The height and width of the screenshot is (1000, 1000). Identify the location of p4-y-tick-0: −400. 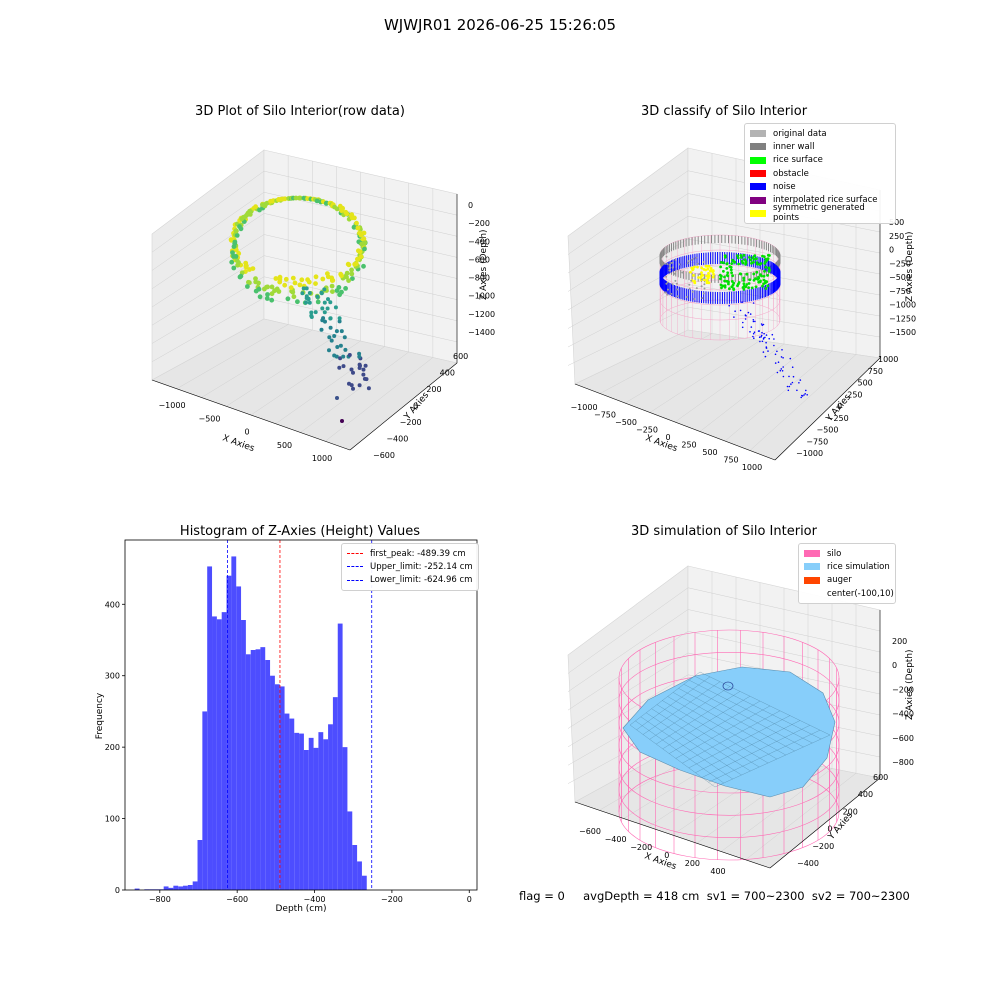
(808, 863).